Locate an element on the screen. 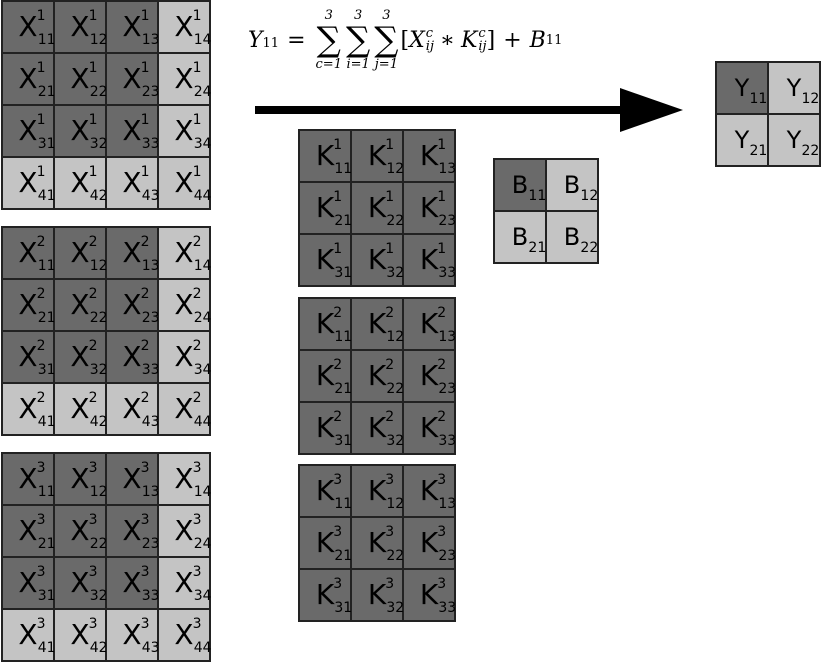 The image size is (822, 662). b-cell: B 22 is located at coordinates (572, 237).